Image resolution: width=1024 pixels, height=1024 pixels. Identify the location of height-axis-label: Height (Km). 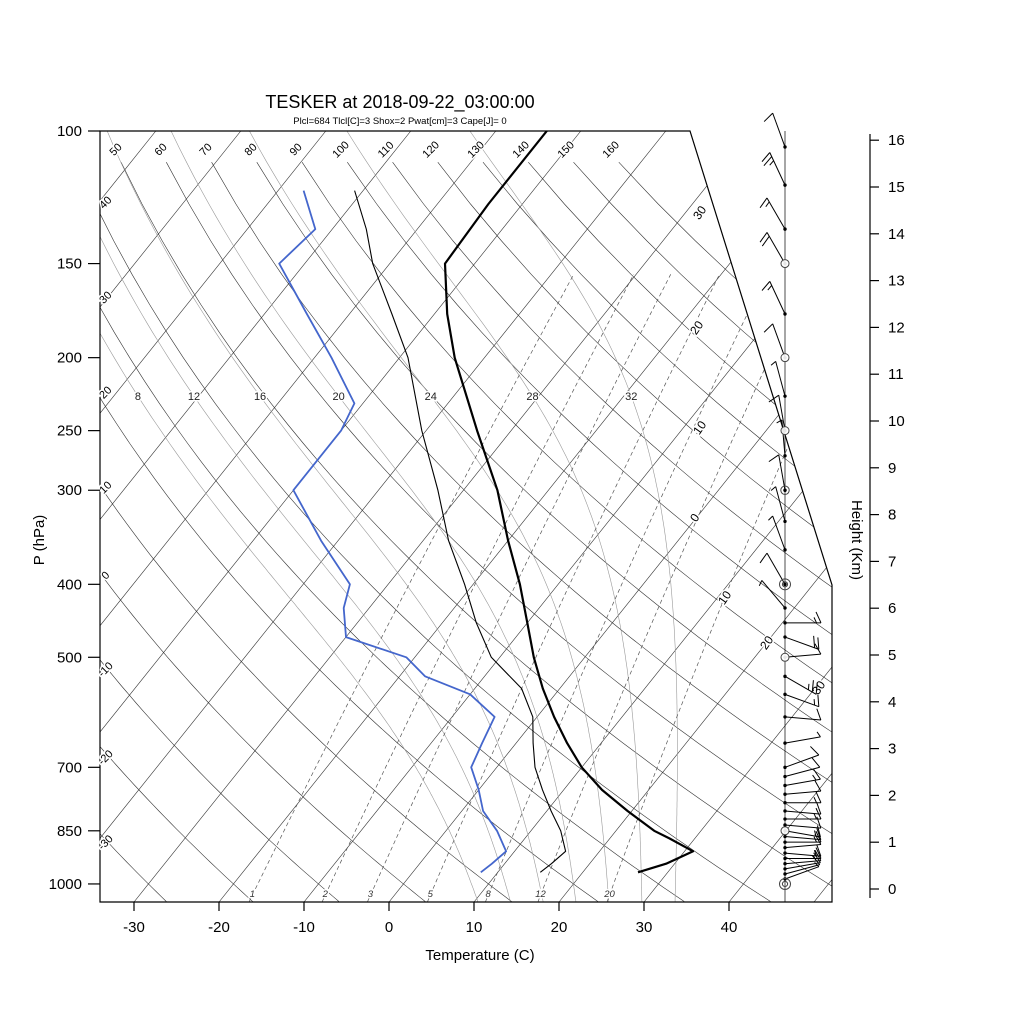
(856, 540).